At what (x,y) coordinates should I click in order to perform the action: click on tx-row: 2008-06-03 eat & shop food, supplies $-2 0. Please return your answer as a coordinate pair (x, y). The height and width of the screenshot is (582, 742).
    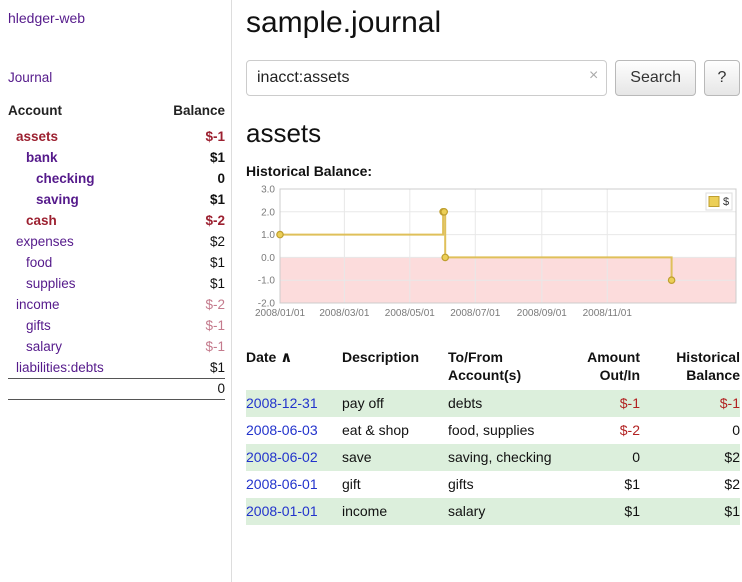
    Looking at the image, I should click on (493, 430).